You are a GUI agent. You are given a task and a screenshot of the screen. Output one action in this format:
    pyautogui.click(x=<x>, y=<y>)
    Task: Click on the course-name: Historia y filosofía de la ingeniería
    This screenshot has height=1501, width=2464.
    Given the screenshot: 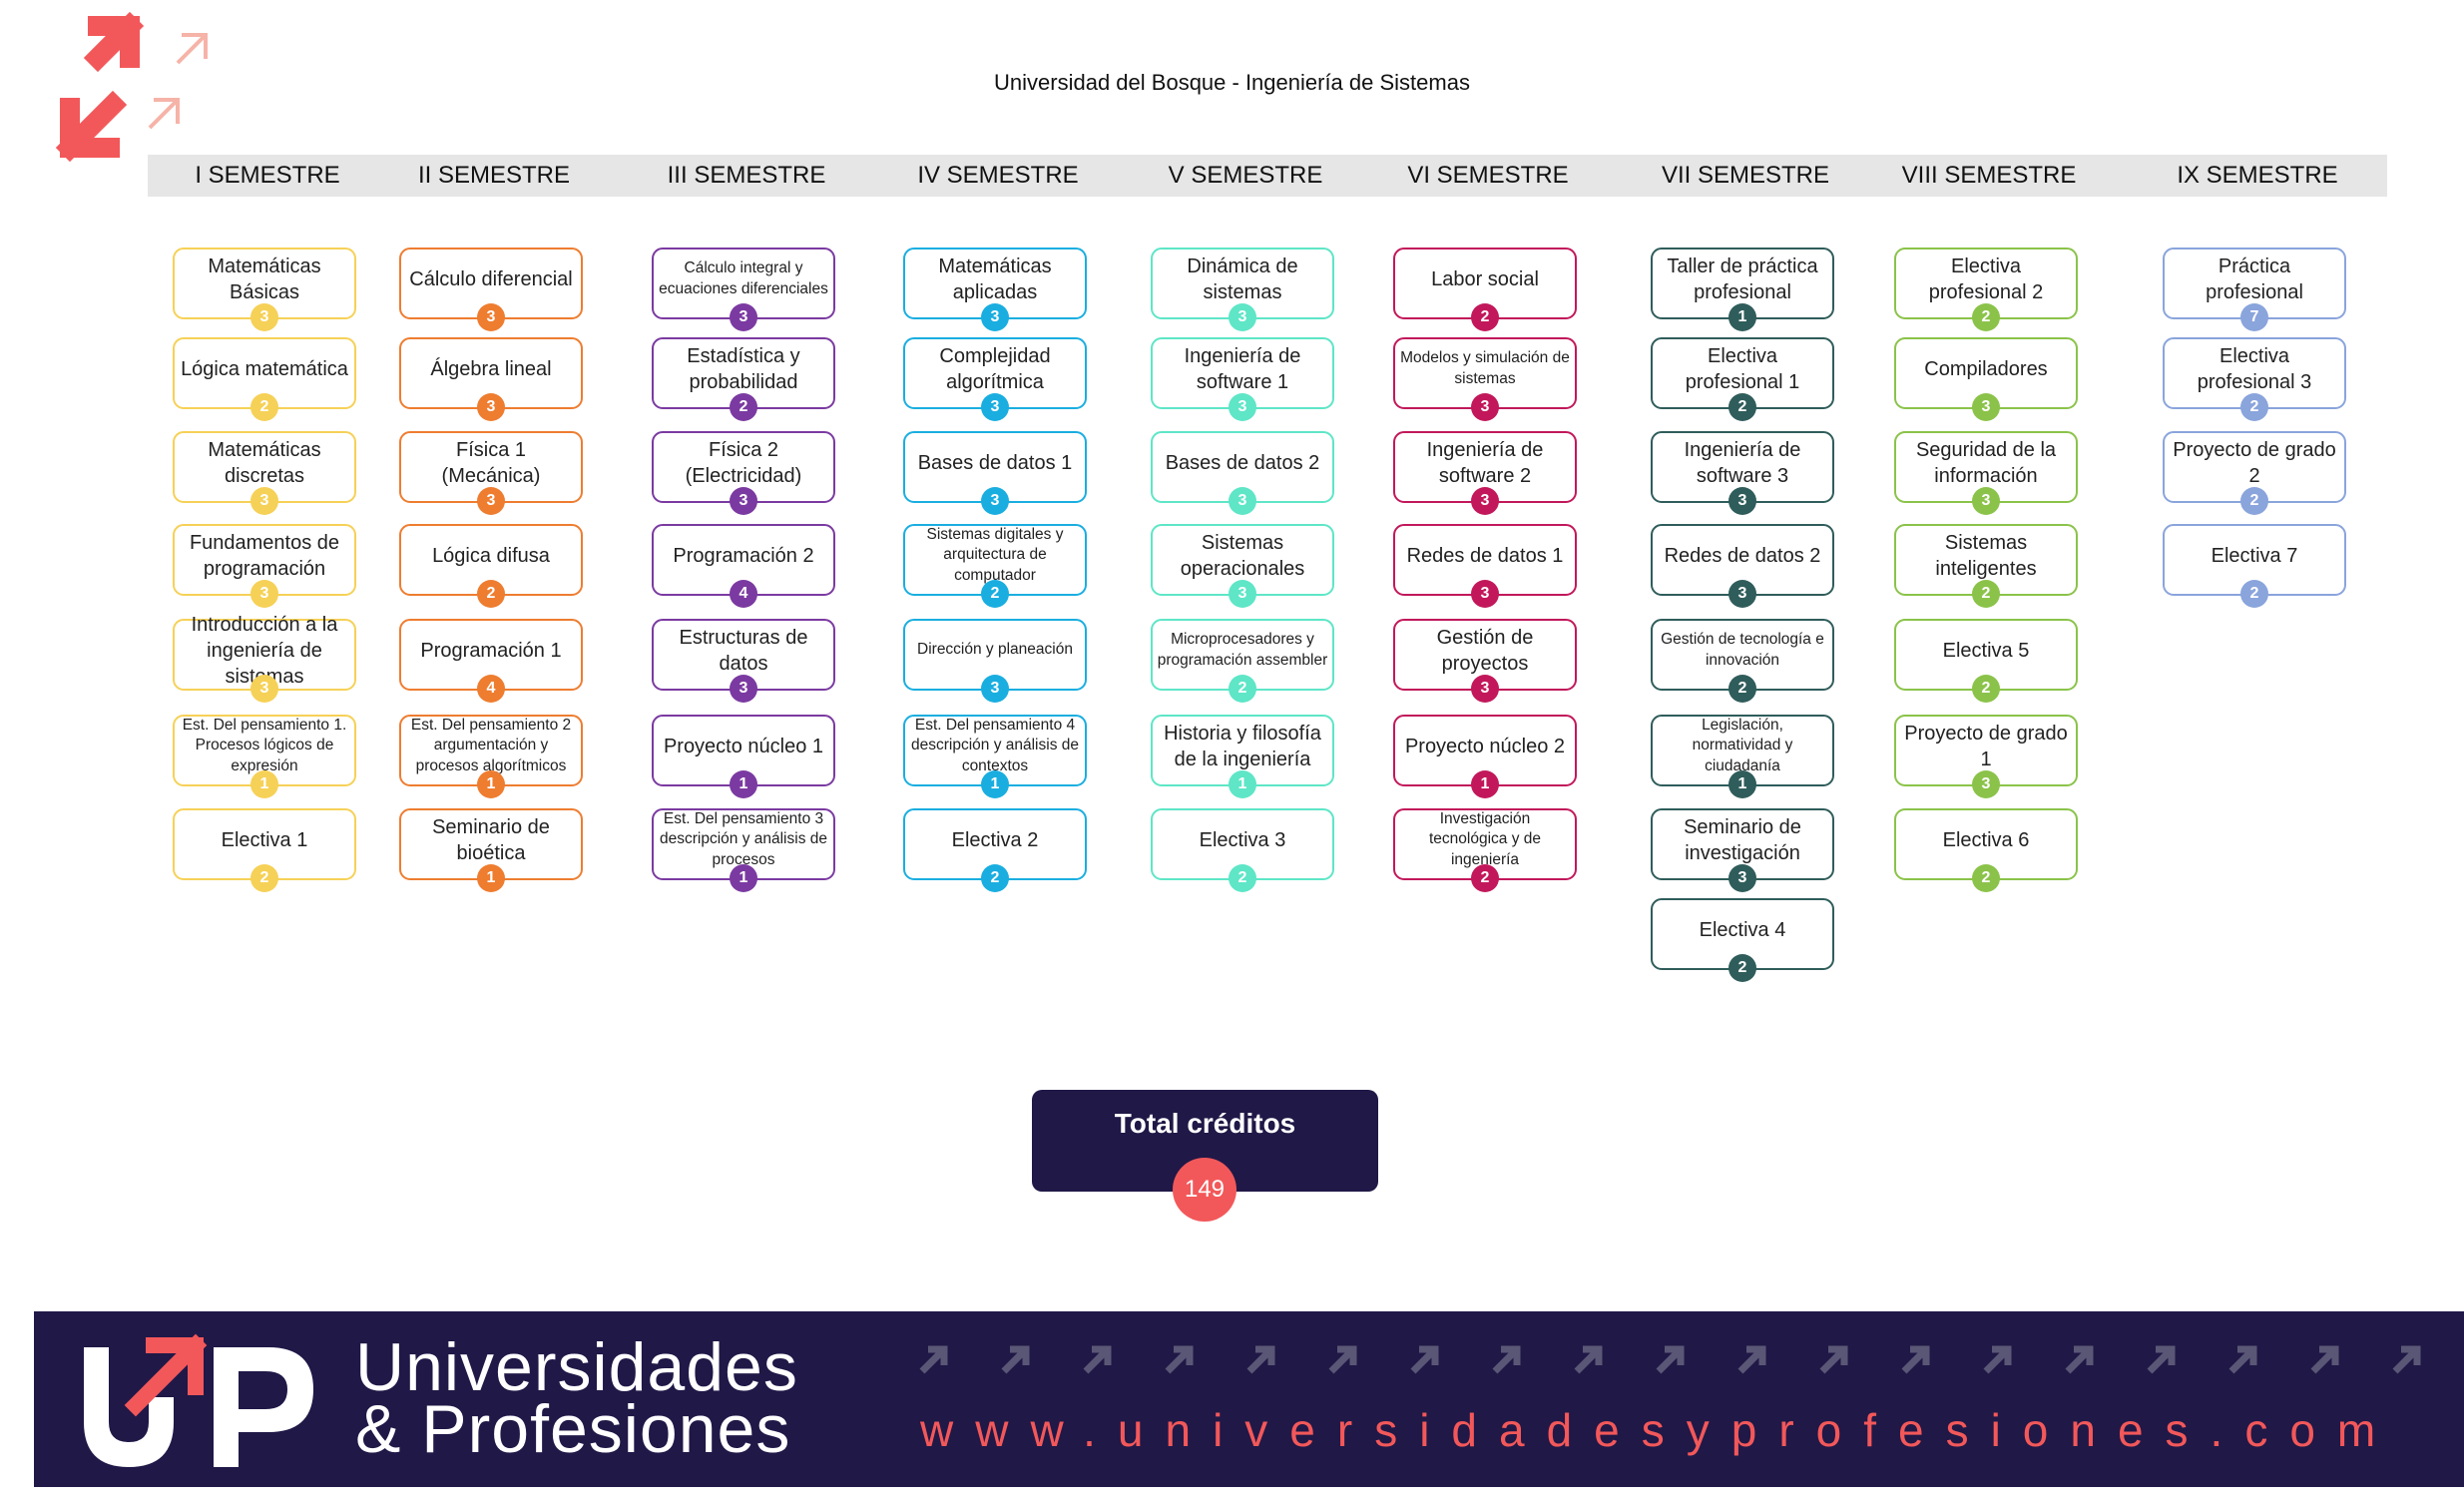 What is the action you would take?
    pyautogui.click(x=1242, y=746)
    